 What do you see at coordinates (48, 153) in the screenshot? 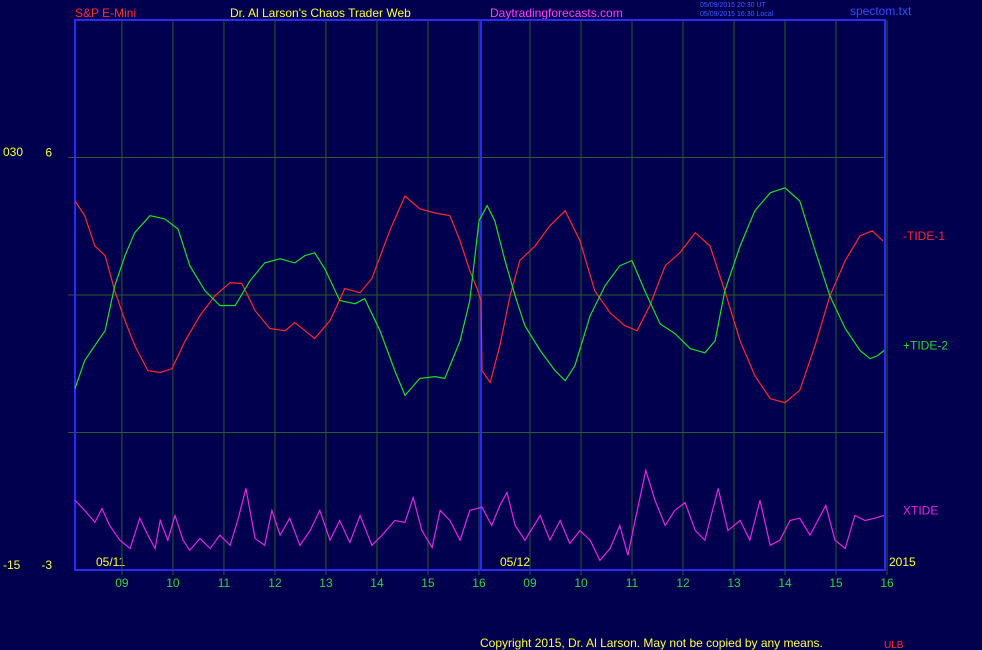
I see `y-tick-label: 6` at bounding box center [48, 153].